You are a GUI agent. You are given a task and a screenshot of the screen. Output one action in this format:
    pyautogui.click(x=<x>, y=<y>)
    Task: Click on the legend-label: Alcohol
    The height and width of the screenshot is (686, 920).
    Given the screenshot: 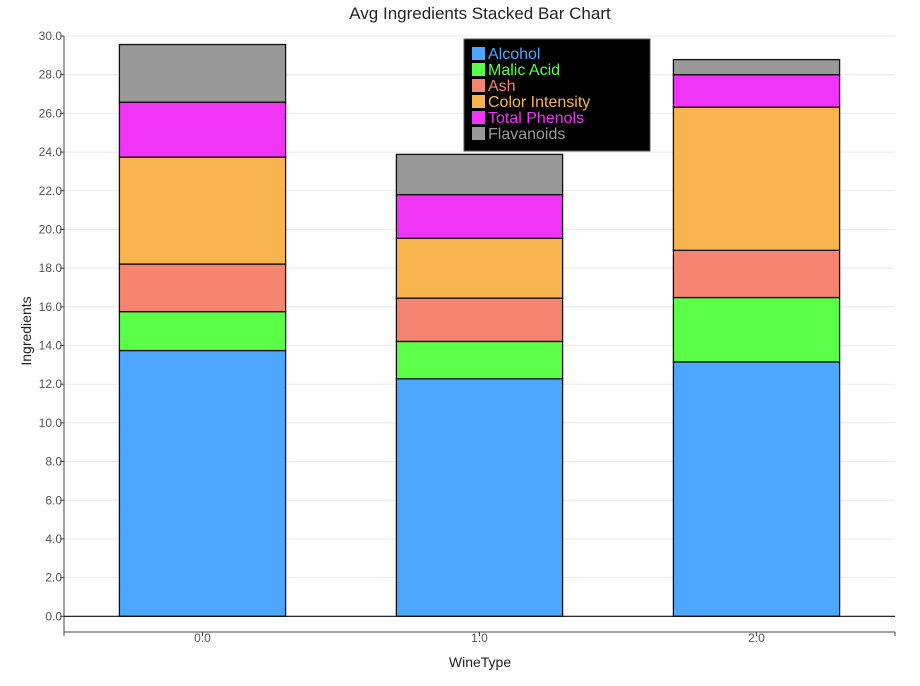 What is the action you would take?
    pyautogui.click(x=514, y=54)
    